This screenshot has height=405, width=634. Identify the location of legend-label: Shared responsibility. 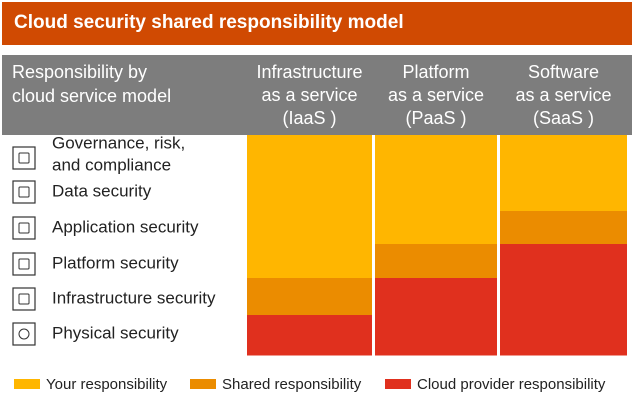
(292, 384).